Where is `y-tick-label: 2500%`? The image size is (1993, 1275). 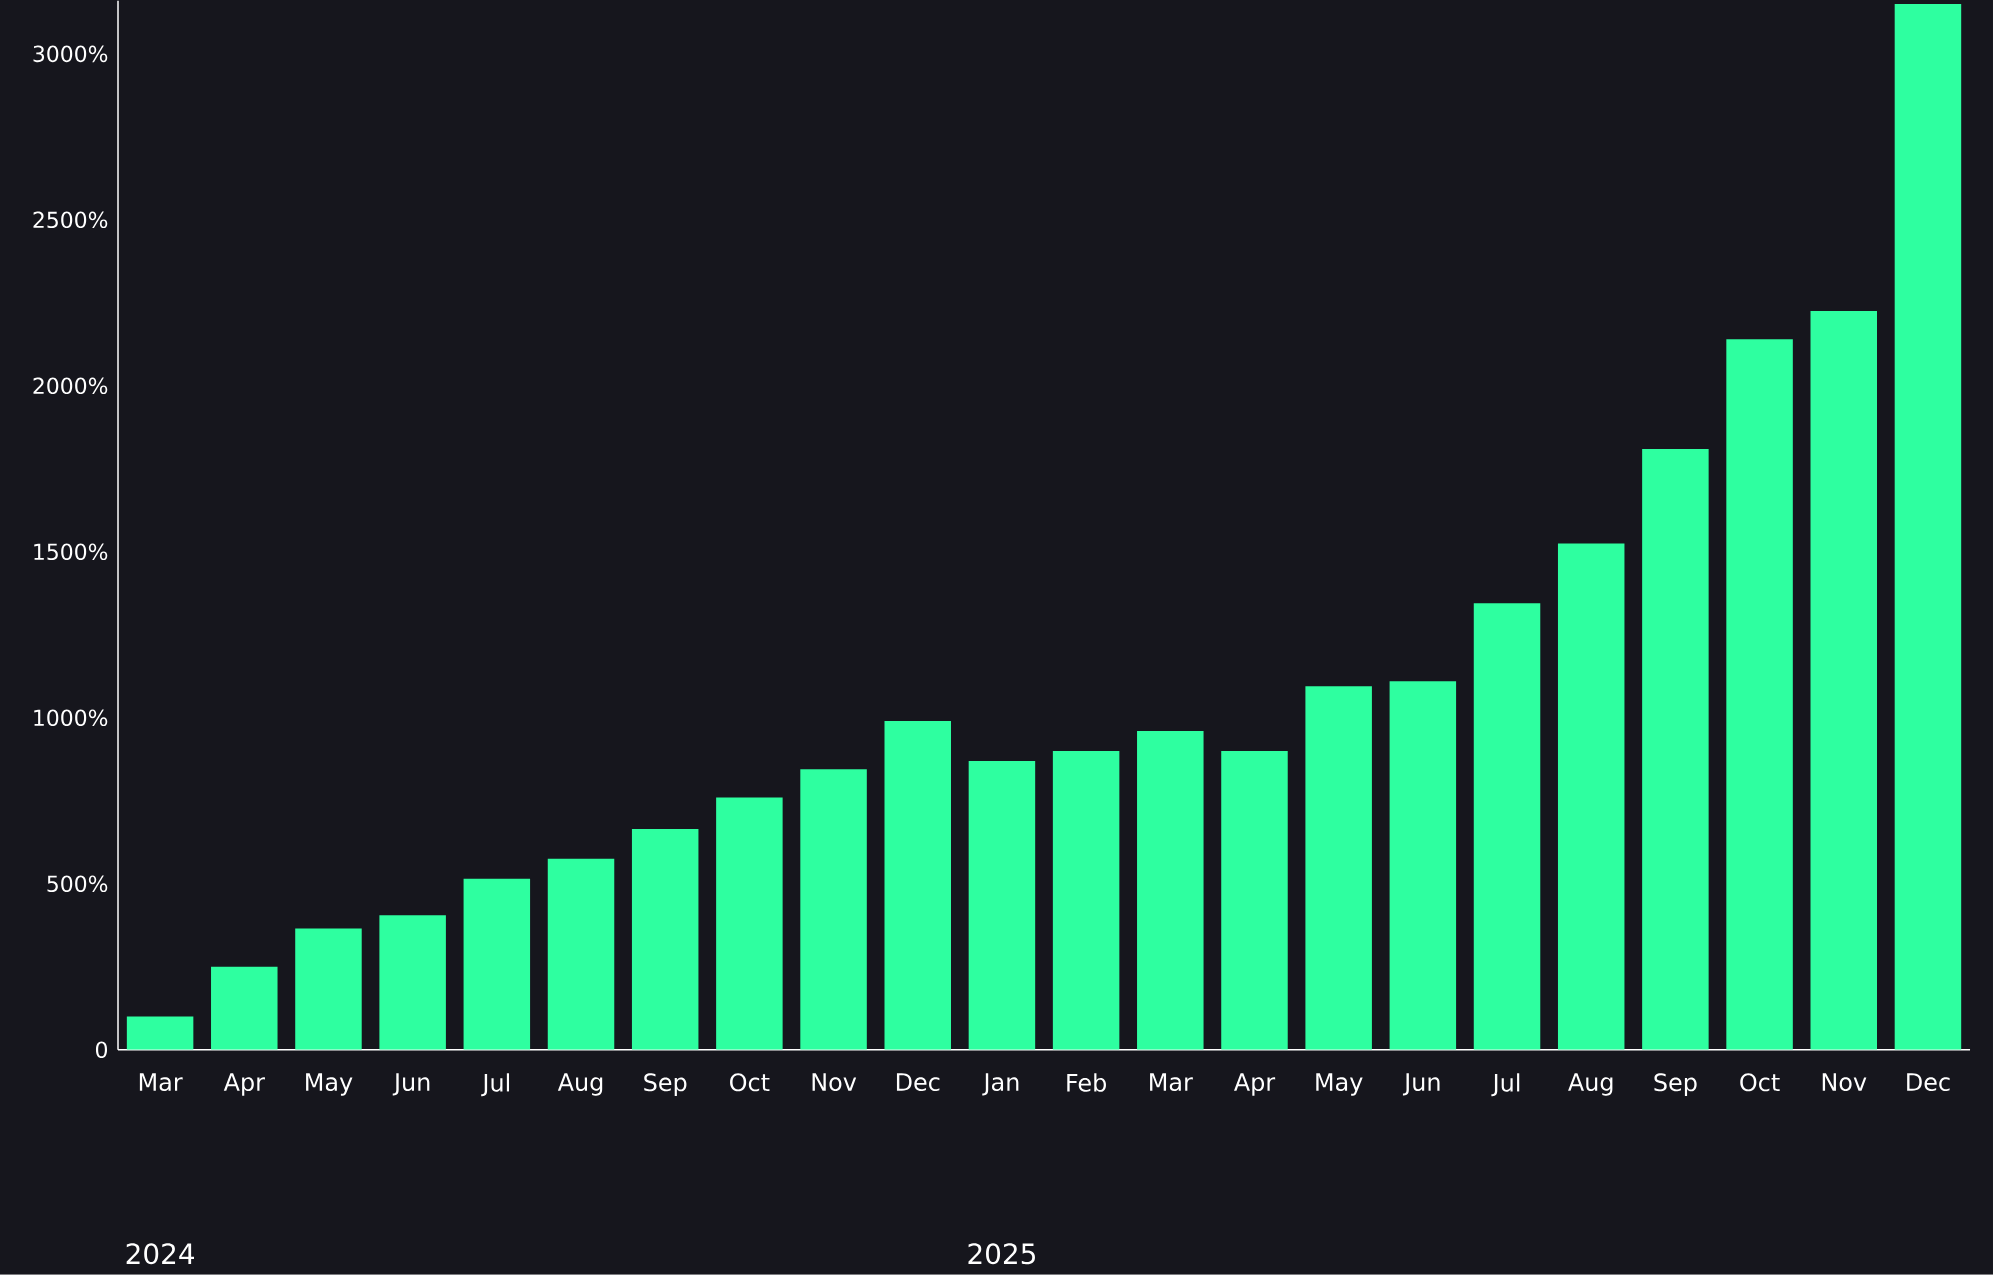
y-tick-label: 2500% is located at coordinates (70, 220).